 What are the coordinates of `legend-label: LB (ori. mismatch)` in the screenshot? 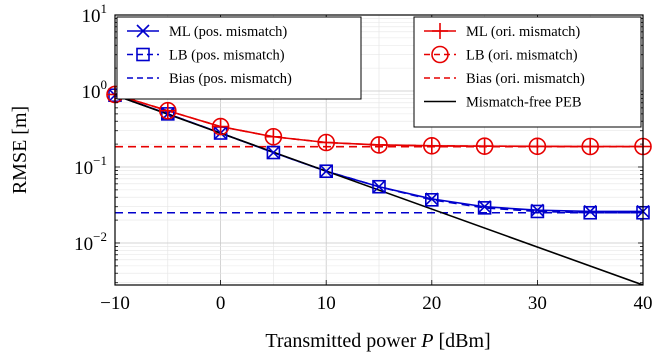 It's located at (522, 56).